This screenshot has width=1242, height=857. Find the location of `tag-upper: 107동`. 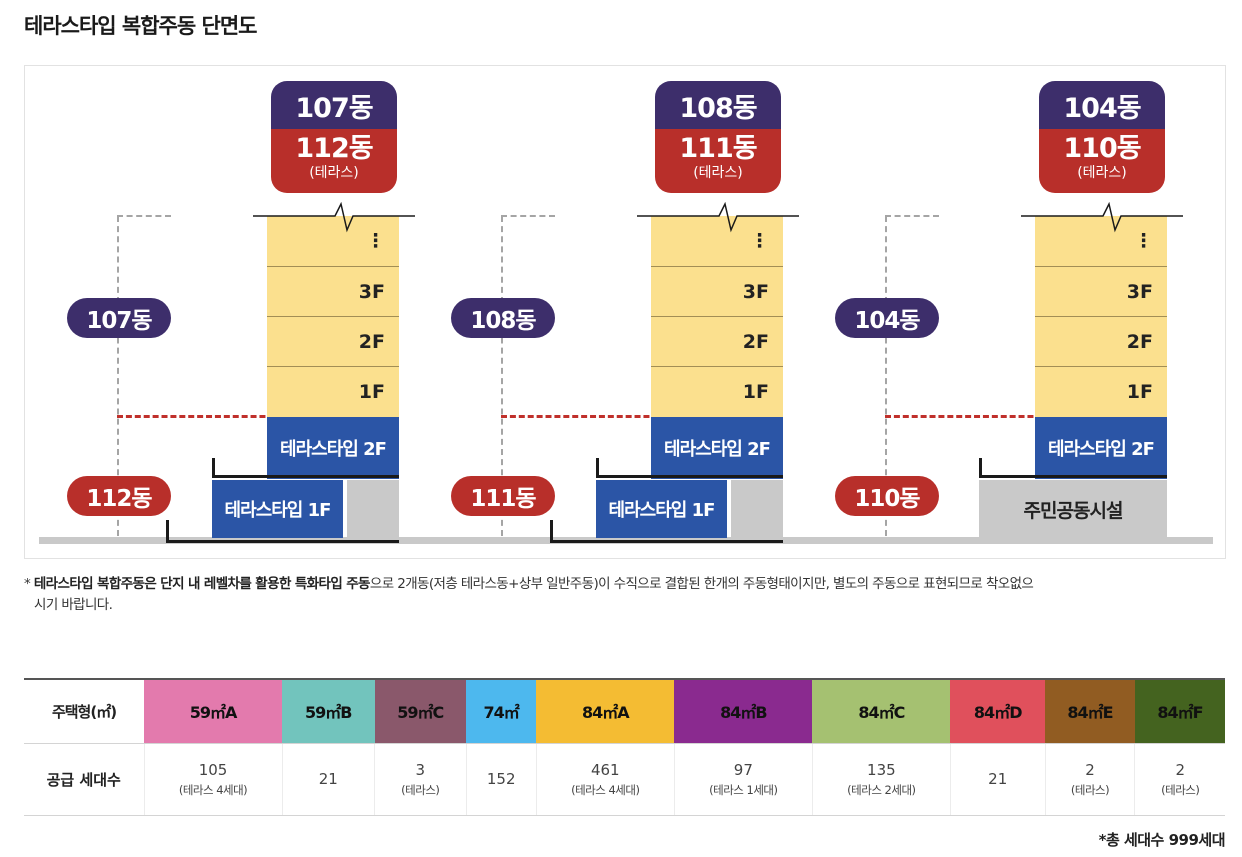

tag-upper: 107동 is located at coordinates (334, 105).